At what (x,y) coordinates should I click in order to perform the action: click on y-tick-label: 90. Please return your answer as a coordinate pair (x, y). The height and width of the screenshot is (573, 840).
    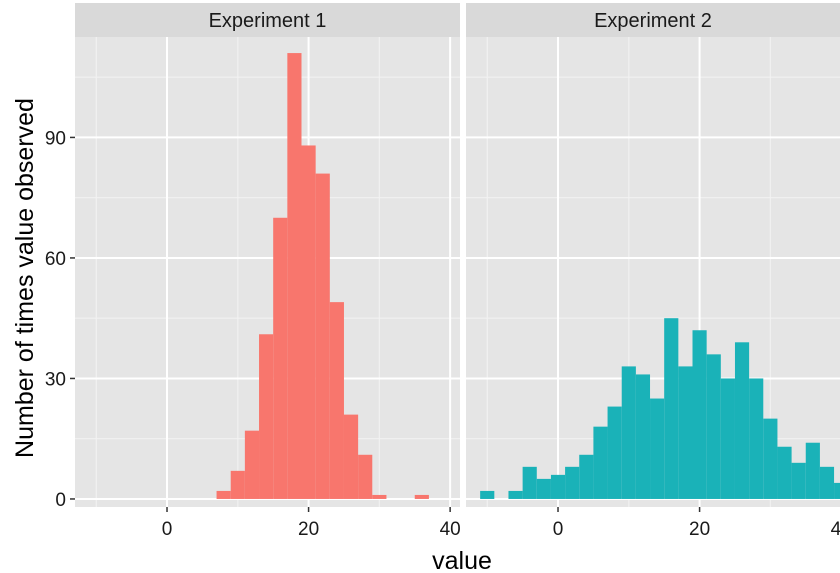
    Looking at the image, I should click on (55, 138).